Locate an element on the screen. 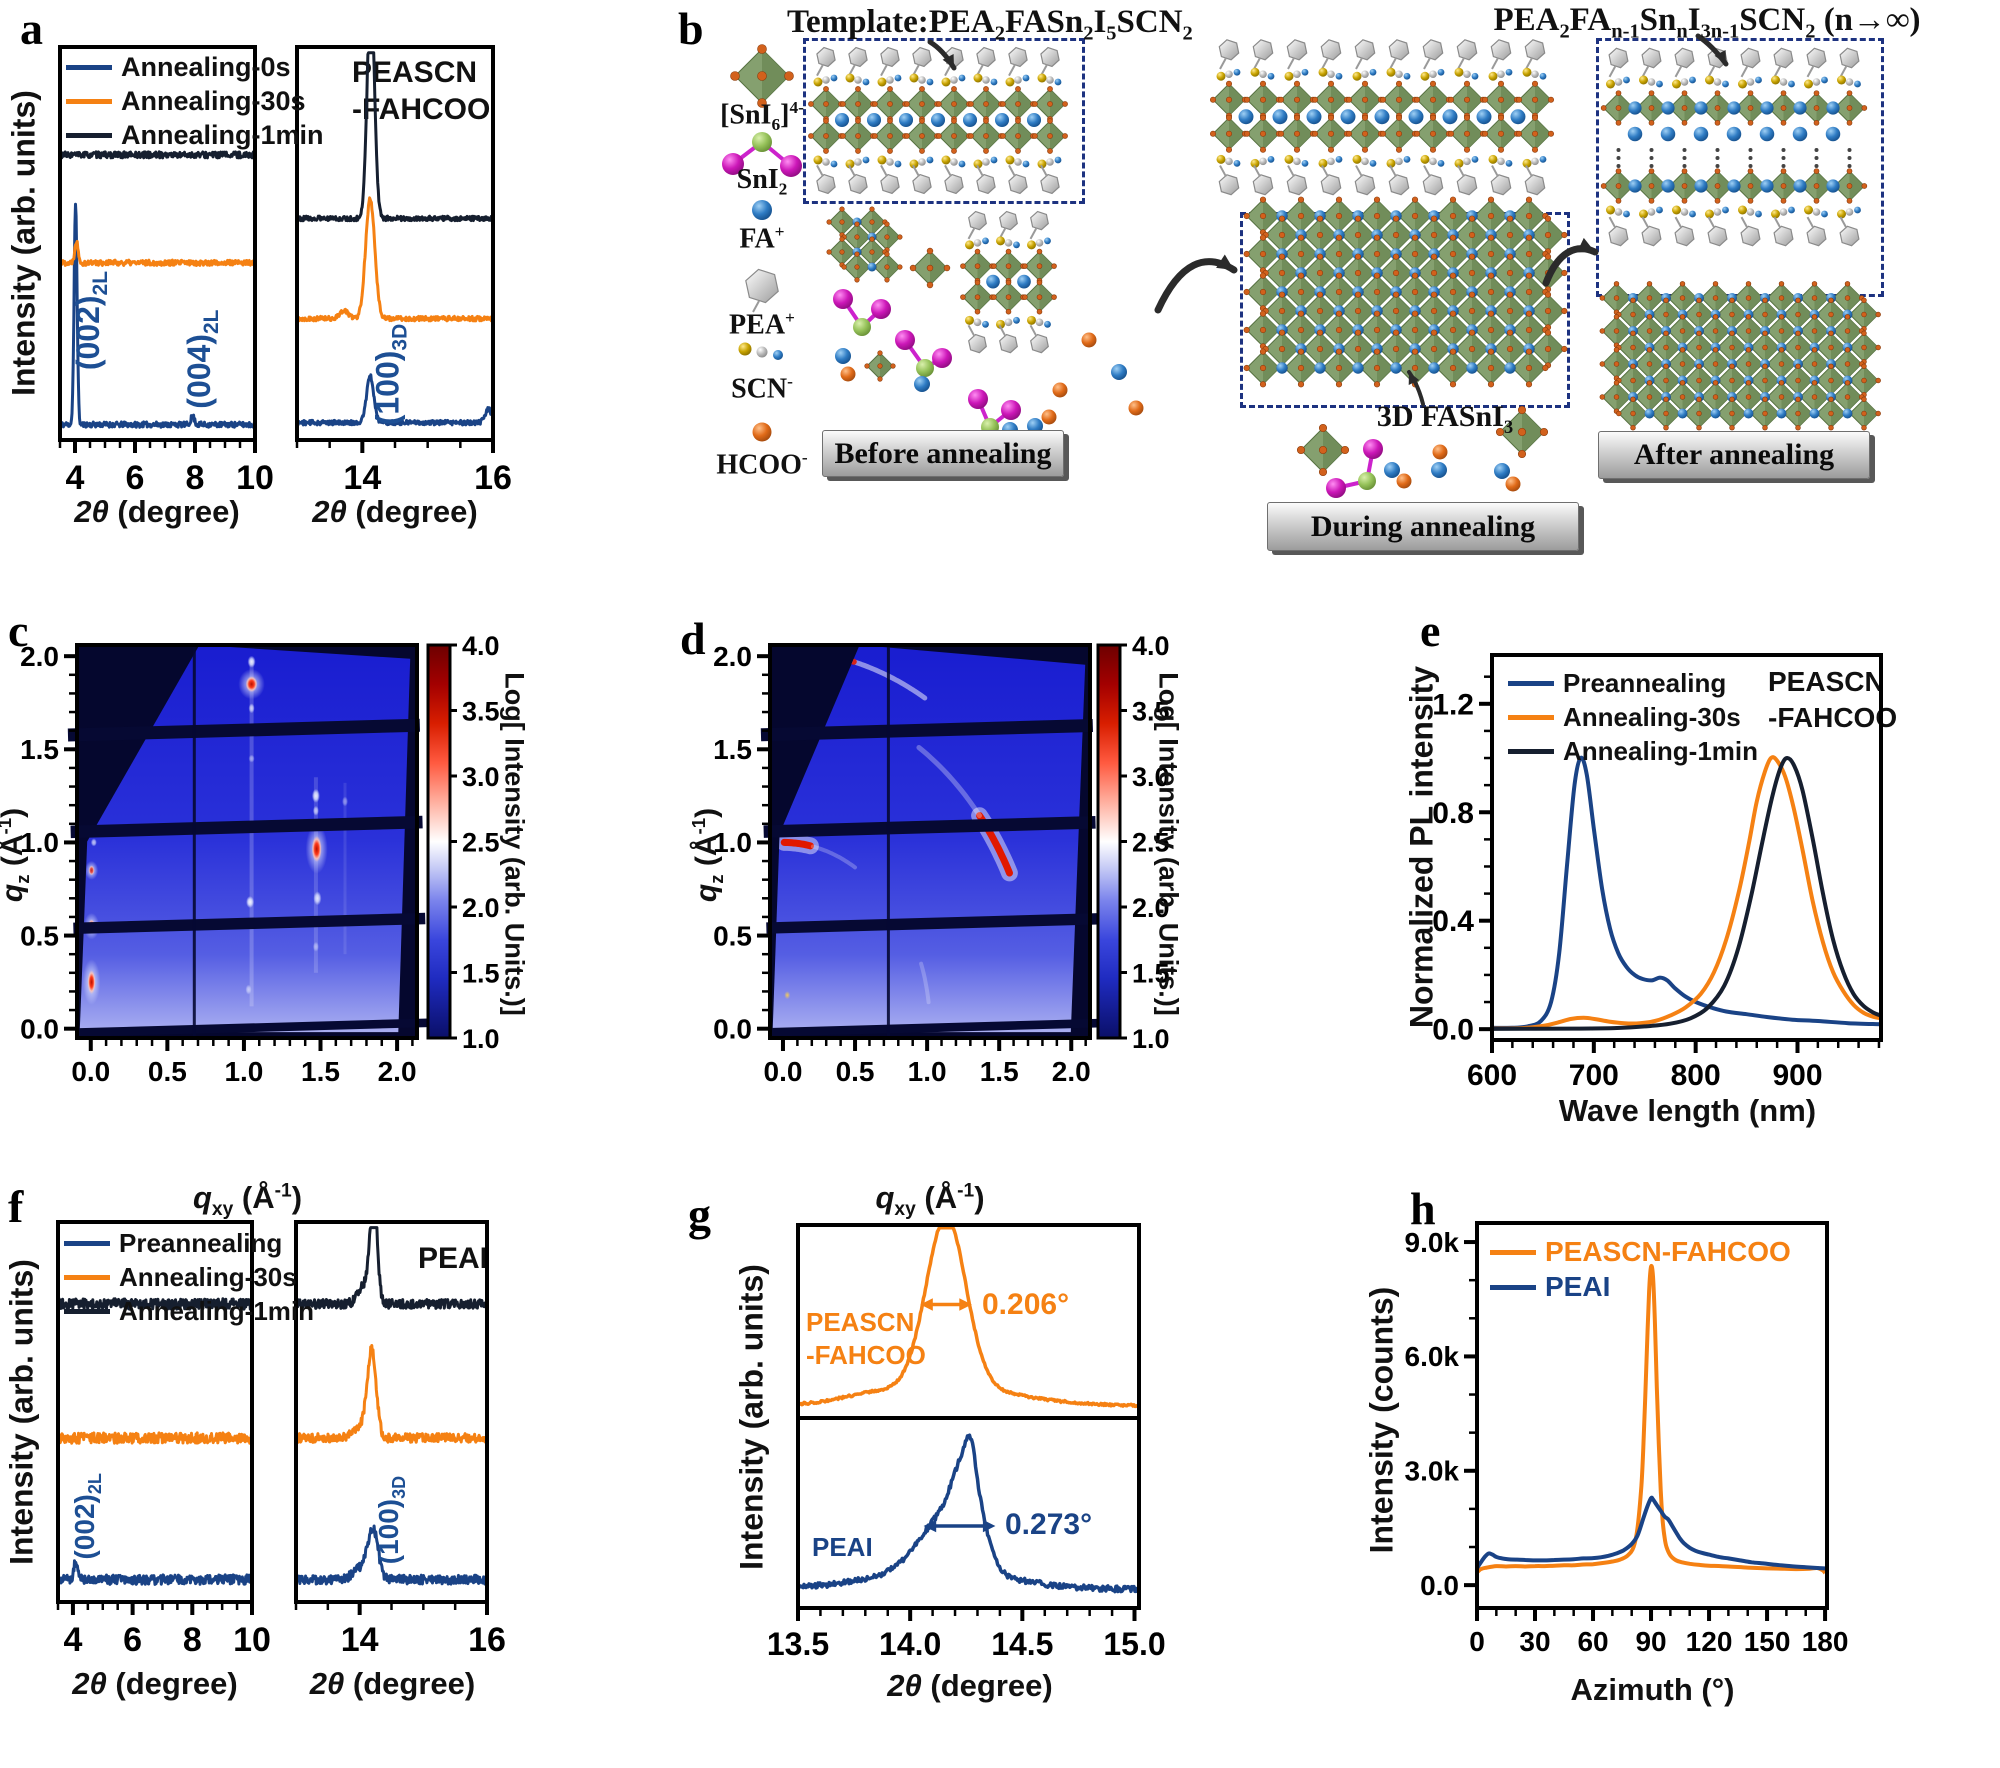 This screenshot has width=2000, height=1768. peak-annotation: (100)3D is located at coordinates (391, 1520).